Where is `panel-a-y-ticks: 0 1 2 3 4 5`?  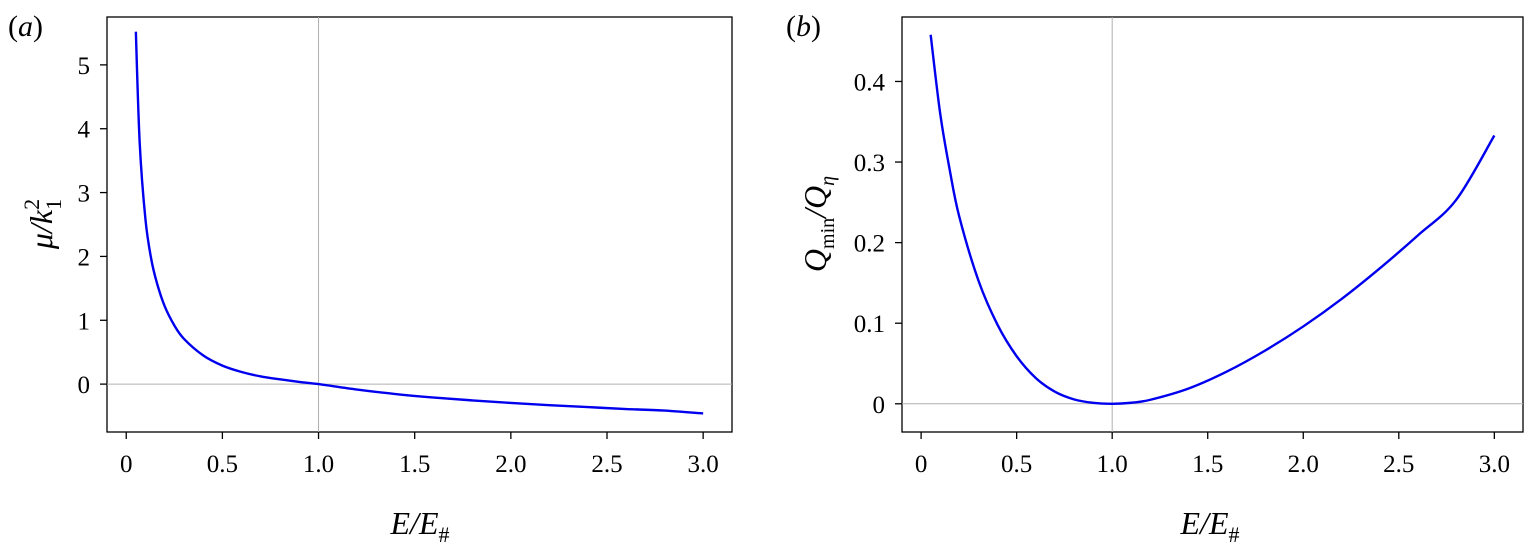 panel-a-y-ticks: 0 1 2 3 4 5 is located at coordinates (92, 226).